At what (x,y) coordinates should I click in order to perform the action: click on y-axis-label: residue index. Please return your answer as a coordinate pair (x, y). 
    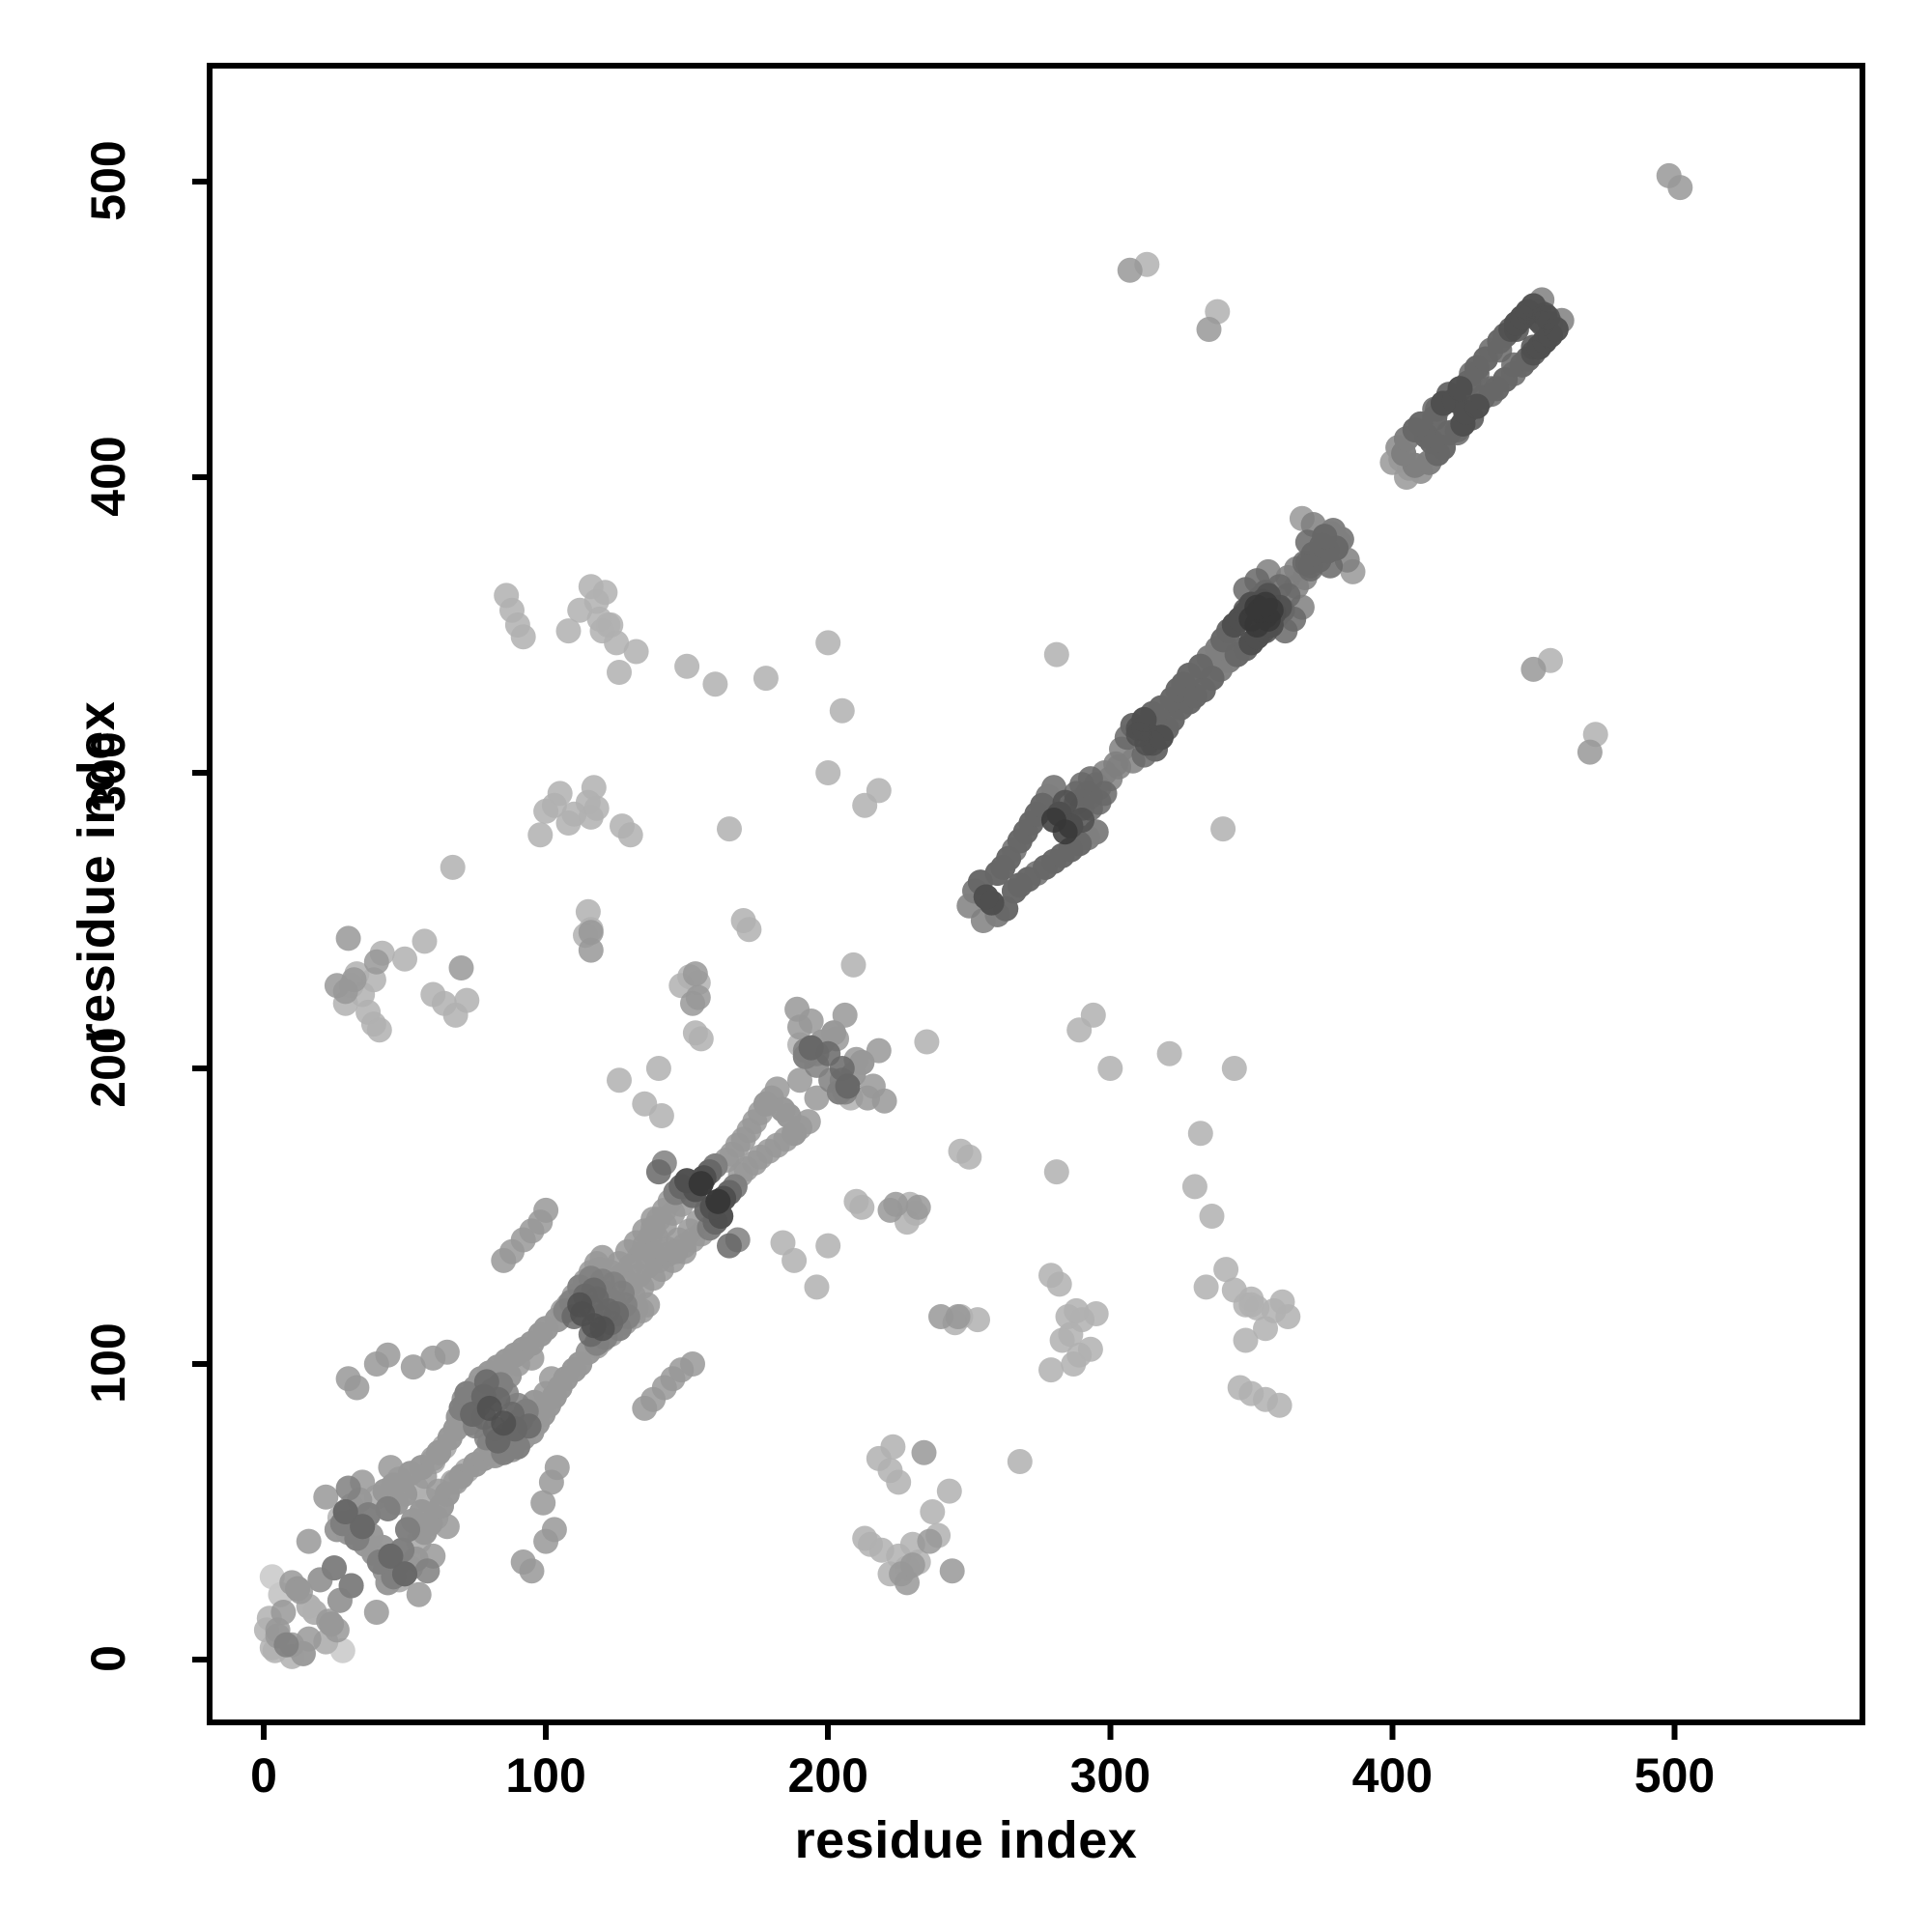
    Looking at the image, I should click on (97, 872).